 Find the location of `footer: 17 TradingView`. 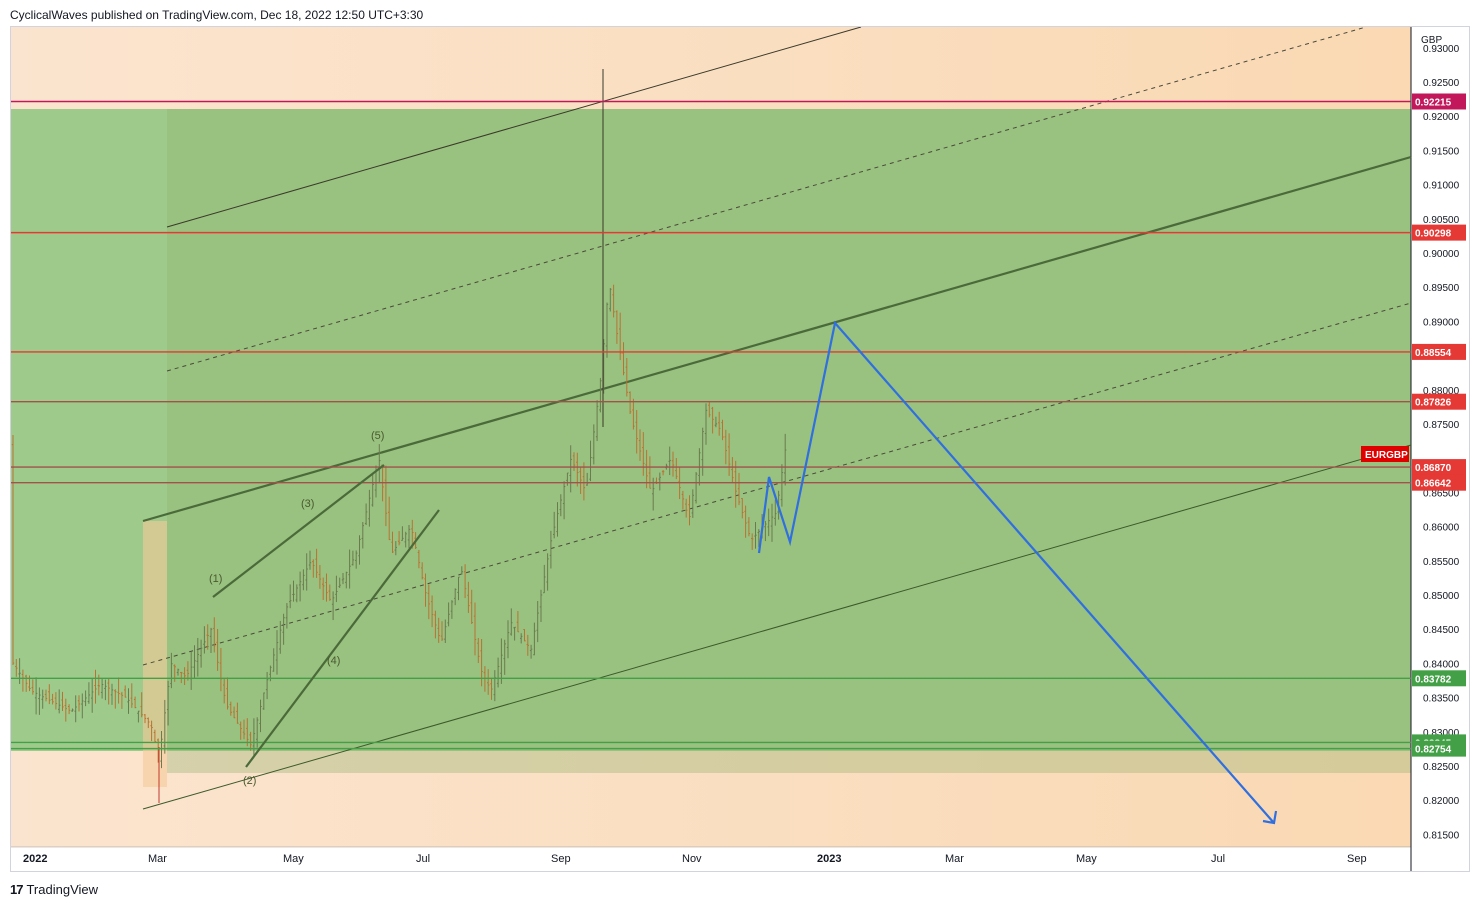

footer: 17 TradingView is located at coordinates (54, 889).